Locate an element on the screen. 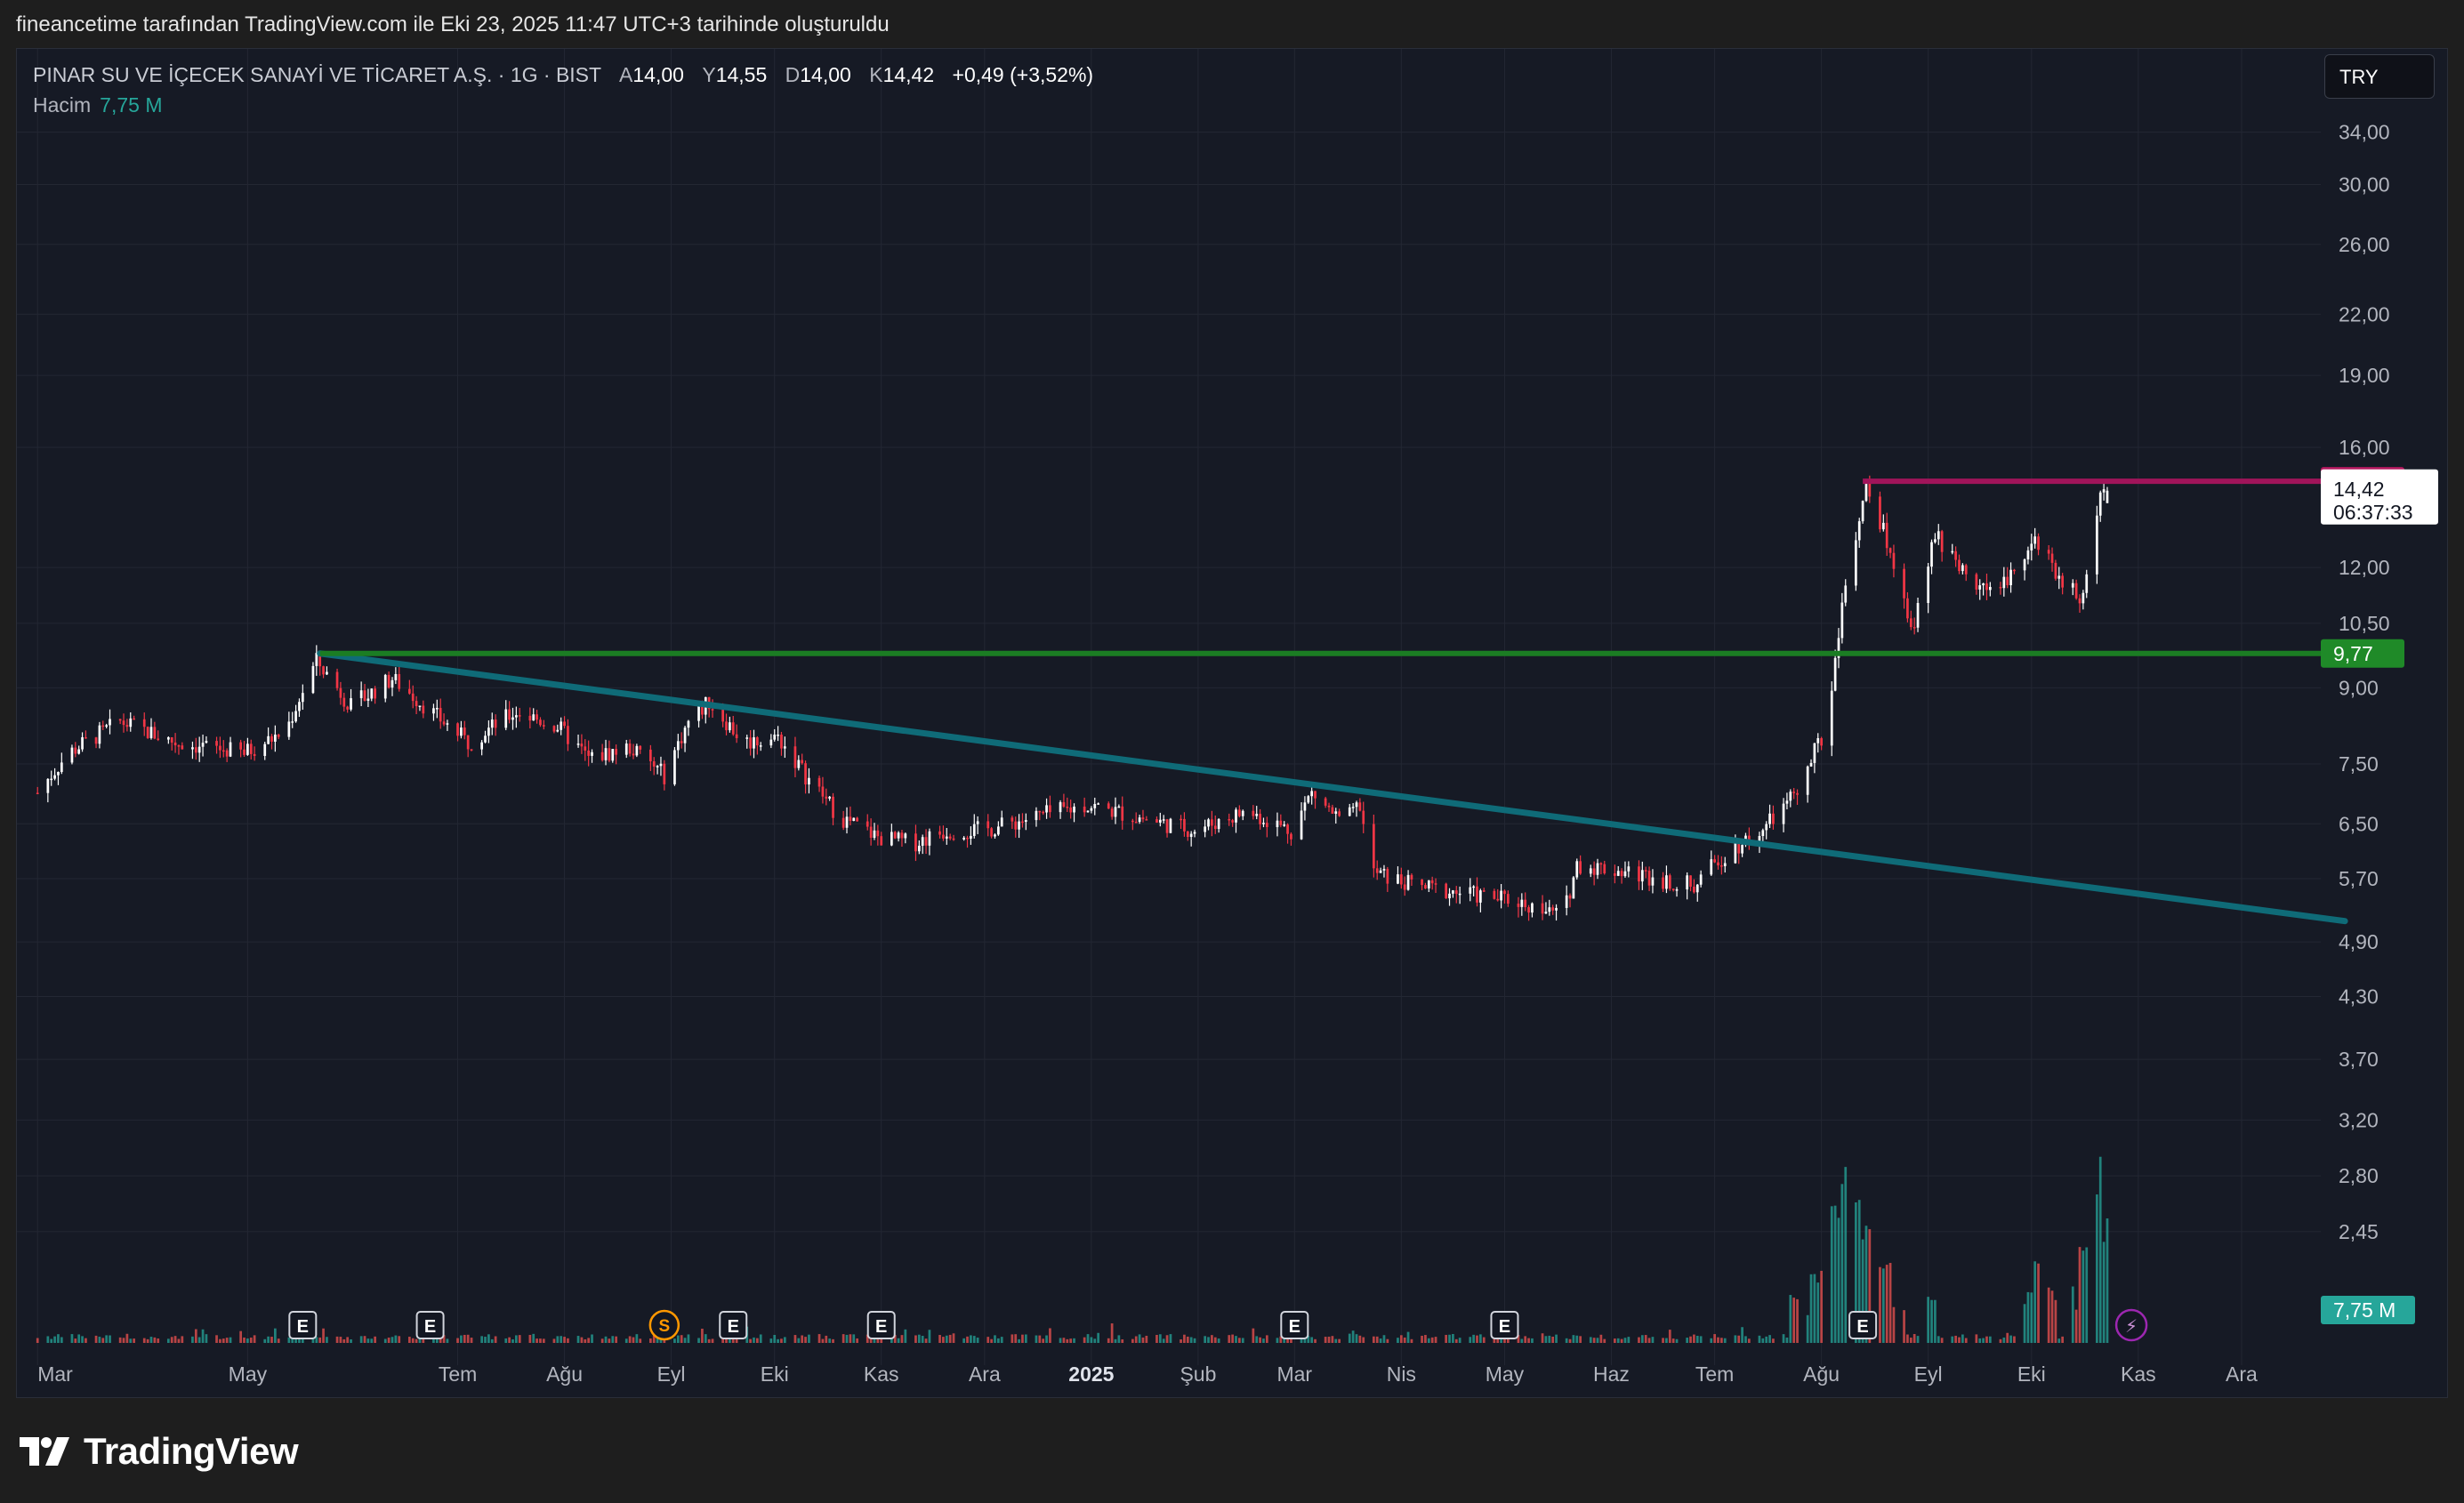 The image size is (2464, 1503). currency-button: TRY is located at coordinates (2379, 76).